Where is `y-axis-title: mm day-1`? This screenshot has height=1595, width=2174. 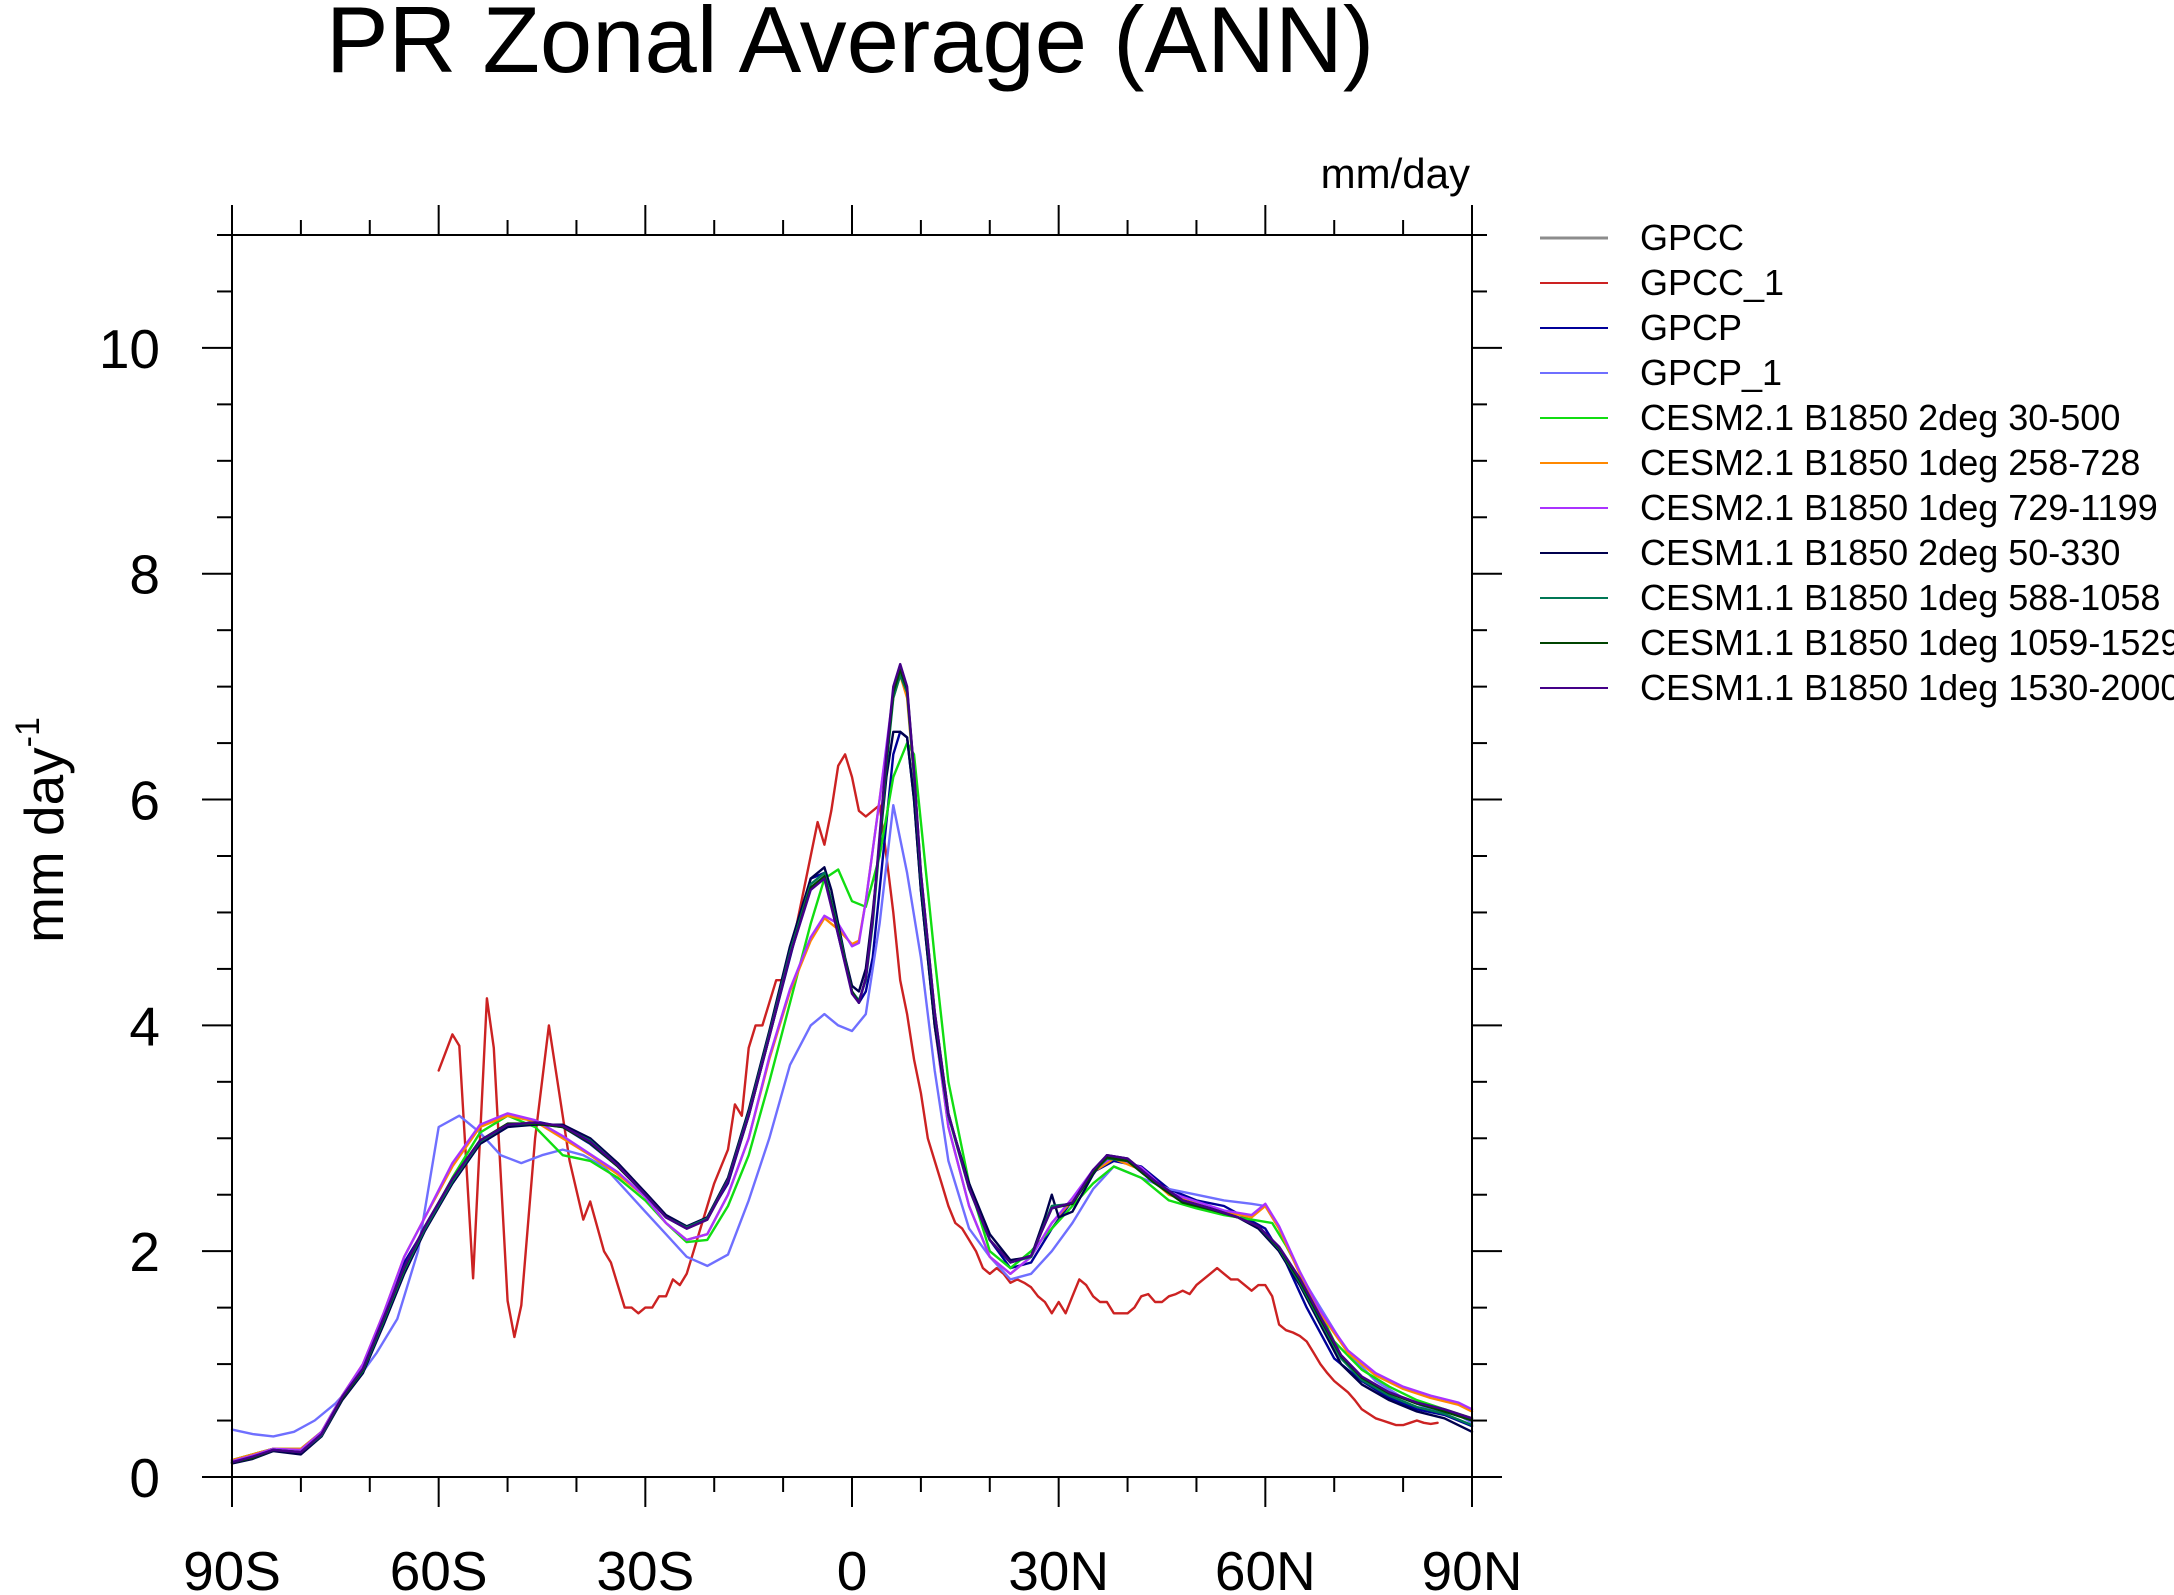
y-axis-title: mm day-1 is located at coordinates (42, 830).